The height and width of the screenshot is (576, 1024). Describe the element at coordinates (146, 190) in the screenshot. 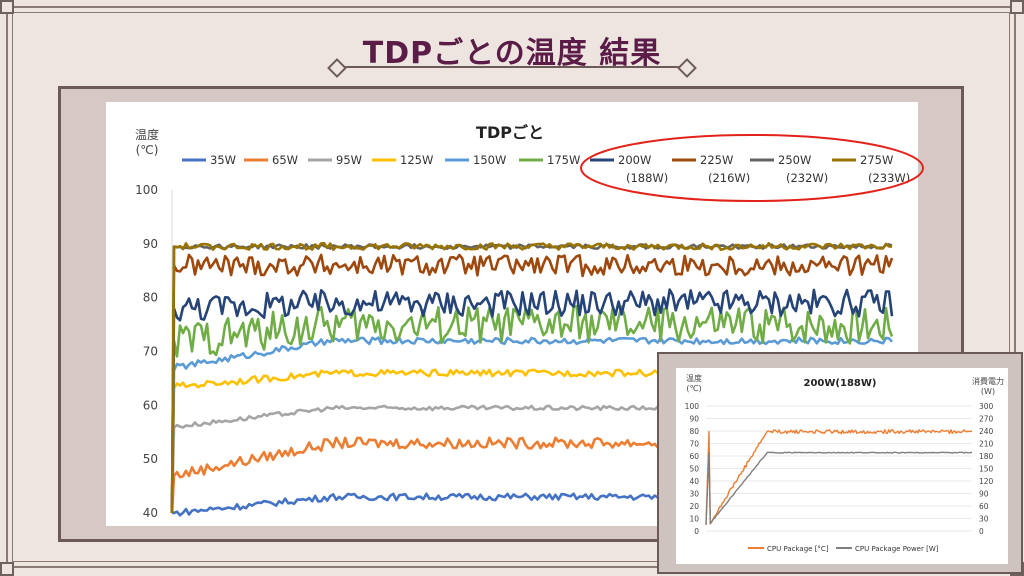

I see `main-y-tick-label: 100` at that location.